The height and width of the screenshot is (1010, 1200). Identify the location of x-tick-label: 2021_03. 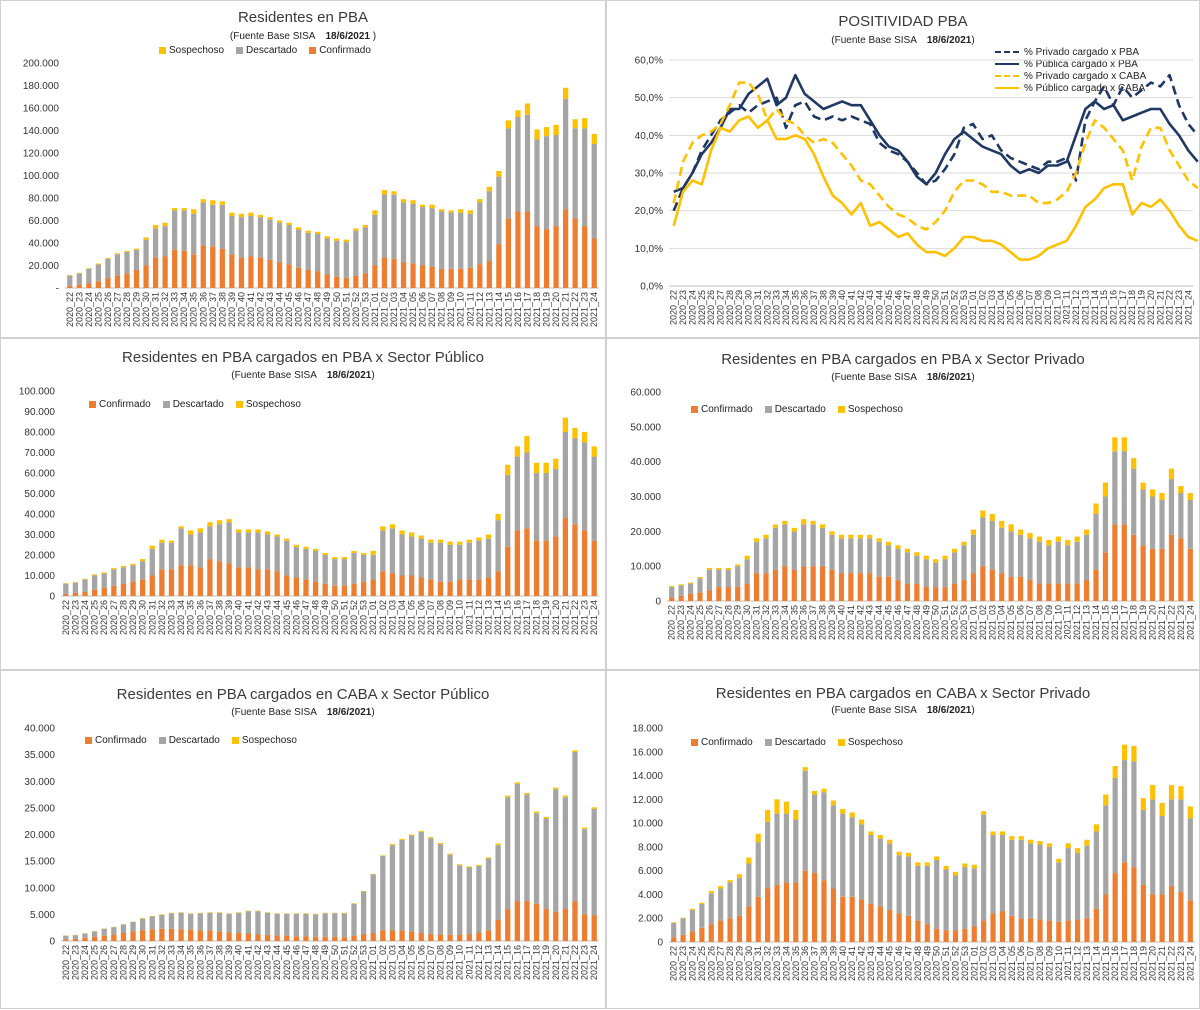
(392, 617).